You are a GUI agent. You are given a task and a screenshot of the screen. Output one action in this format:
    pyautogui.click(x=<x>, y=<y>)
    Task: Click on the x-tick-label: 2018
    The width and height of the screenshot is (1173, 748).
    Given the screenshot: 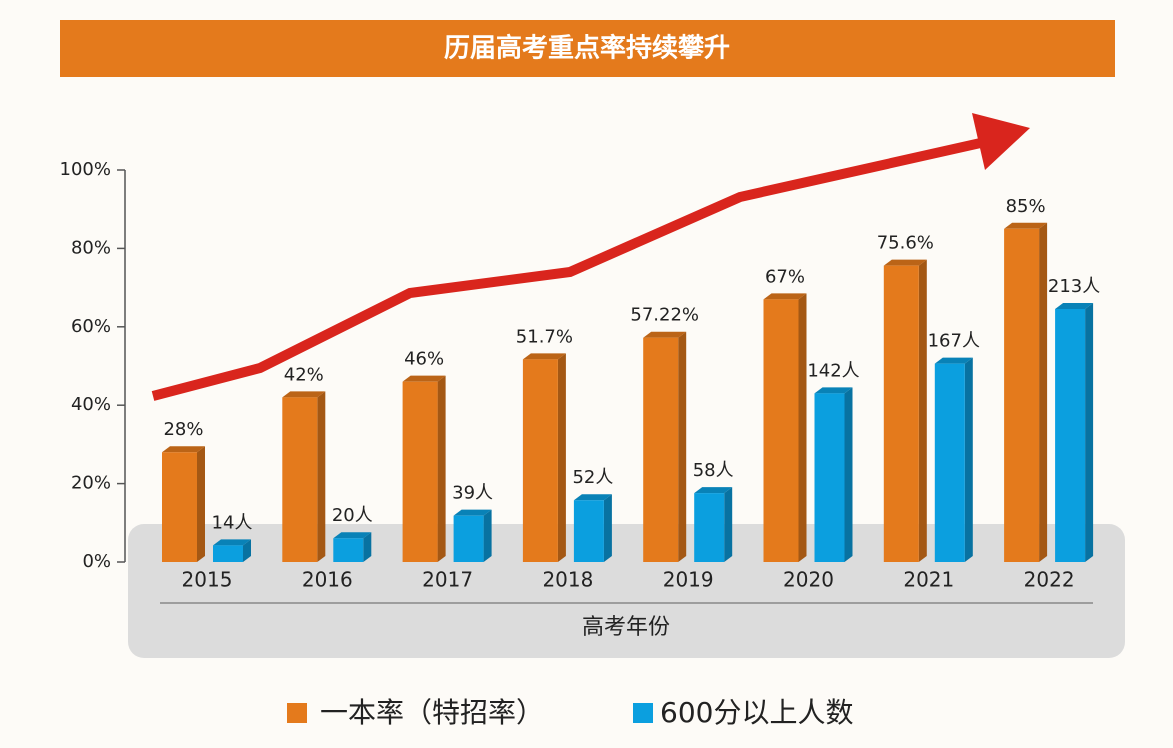 What is the action you would take?
    pyautogui.click(x=567, y=580)
    